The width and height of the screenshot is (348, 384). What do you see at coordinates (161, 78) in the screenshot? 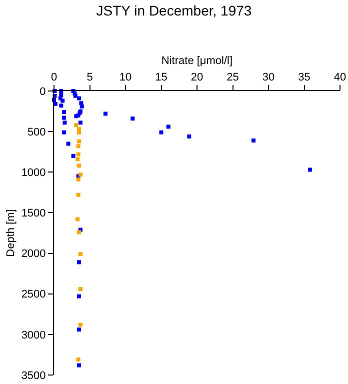
I see `x-tick-label: 15` at bounding box center [161, 78].